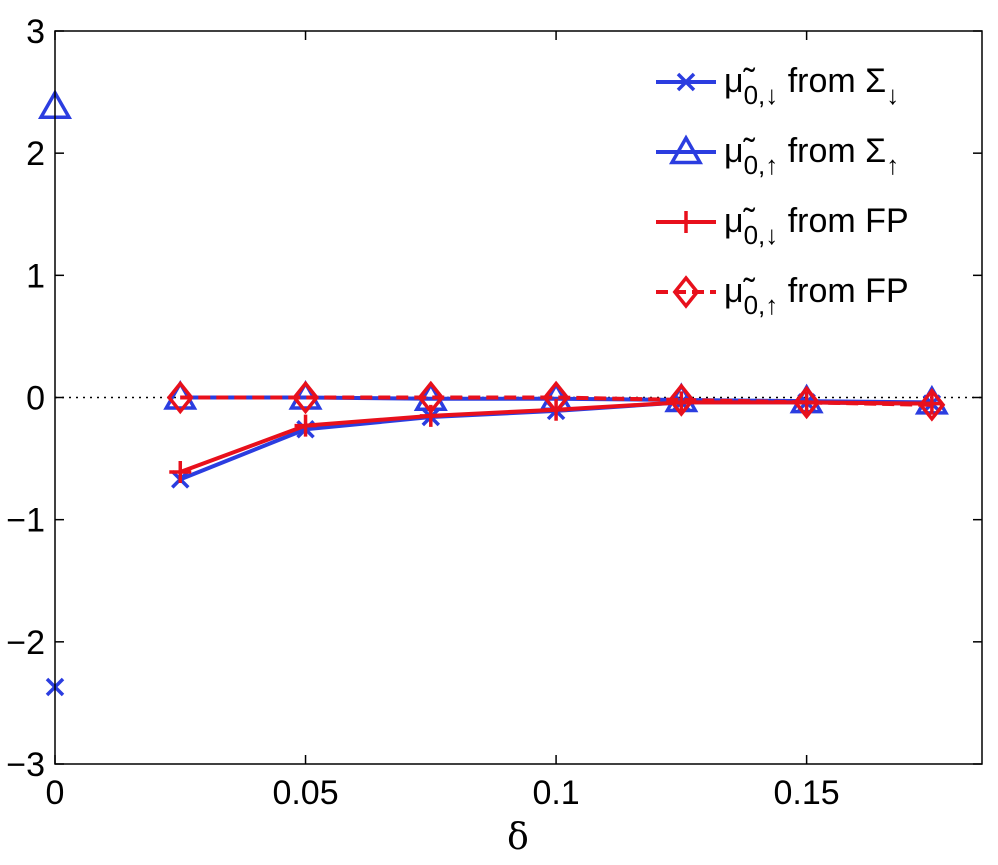 The width and height of the screenshot is (998, 865). I want to click on legend-label: μ̃0,↓ from FP, so click(816, 226).